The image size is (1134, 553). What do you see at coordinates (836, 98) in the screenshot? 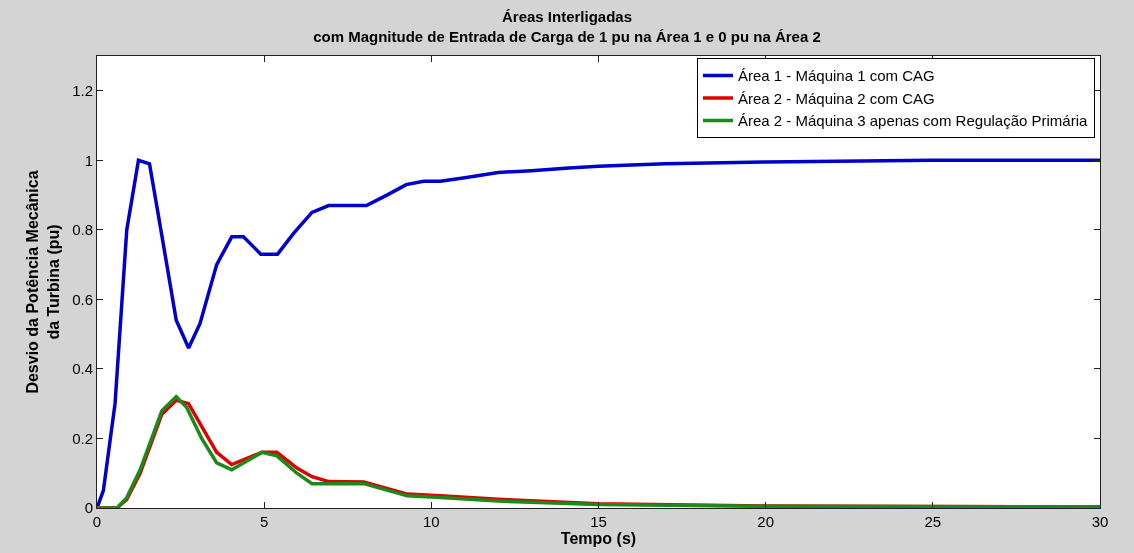
I see `legend-label: Área 2 - Máquina 2 com CAG` at bounding box center [836, 98].